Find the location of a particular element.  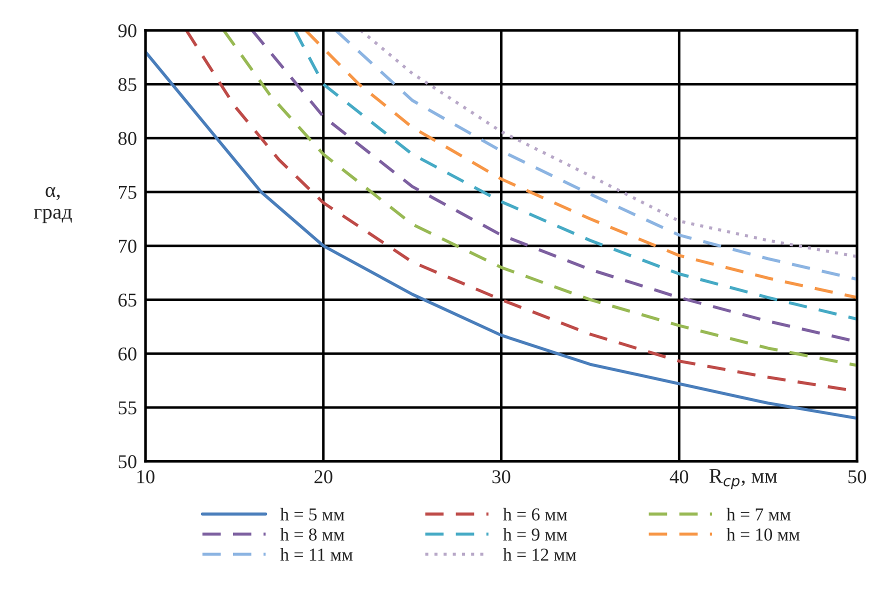

legend-label: h = 9 мм is located at coordinates (535, 534).